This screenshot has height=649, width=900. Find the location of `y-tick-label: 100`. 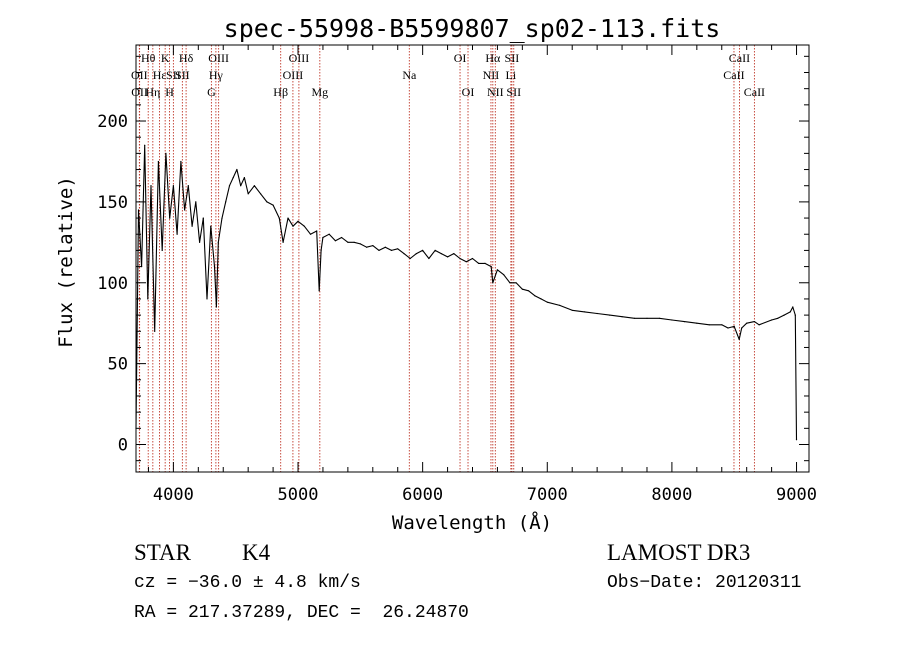

y-tick-label: 100 is located at coordinates (112, 284).